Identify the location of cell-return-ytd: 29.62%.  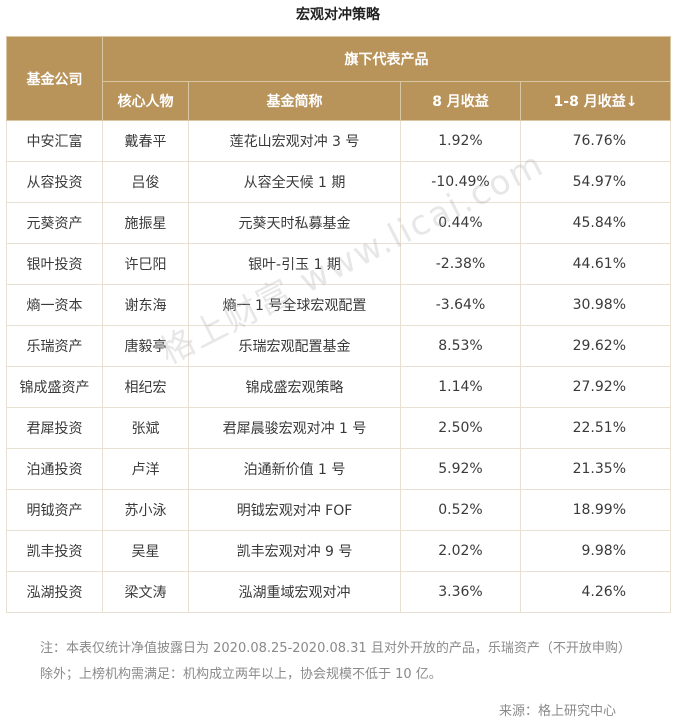
(595, 346).